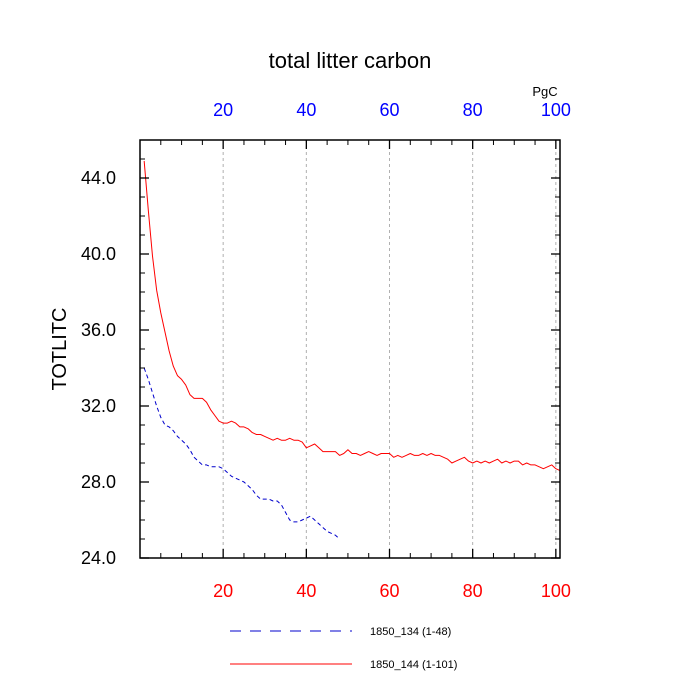  What do you see at coordinates (389, 591) in the screenshot?
I see `x-tick-label-bottom: 60` at bounding box center [389, 591].